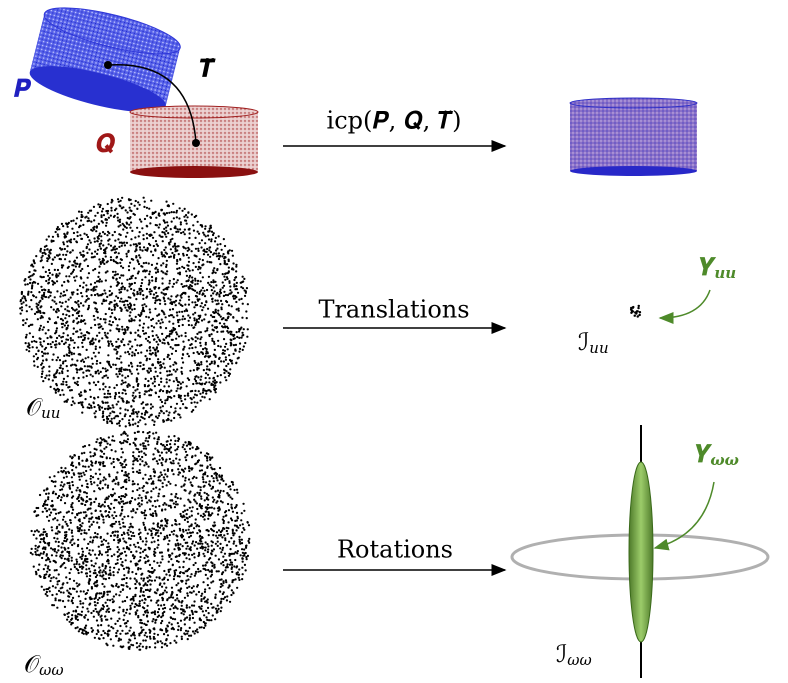 This screenshot has height=683, width=788. I want to click on source-label: 𝑷, so click(22, 88).